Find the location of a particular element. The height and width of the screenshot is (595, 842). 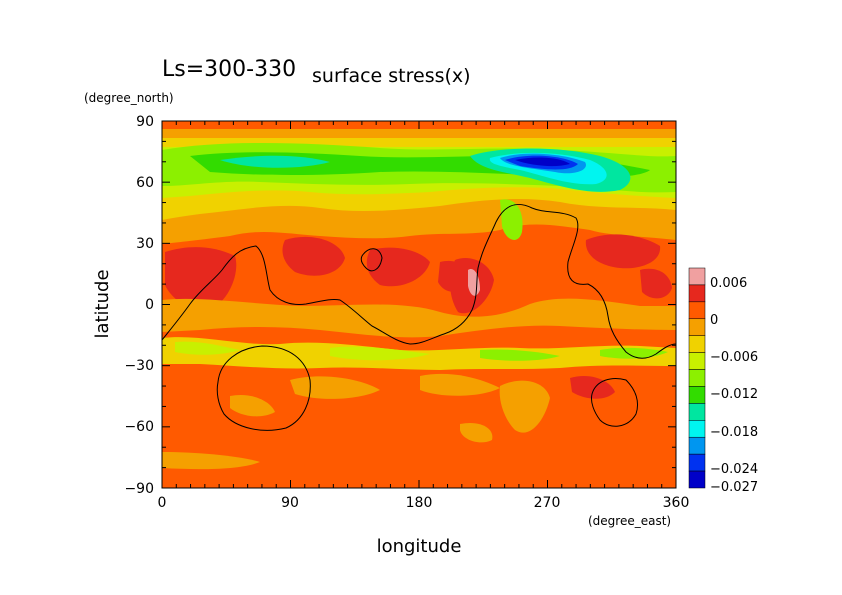

colorbar-tick-label: −0.006 is located at coordinates (734, 357).